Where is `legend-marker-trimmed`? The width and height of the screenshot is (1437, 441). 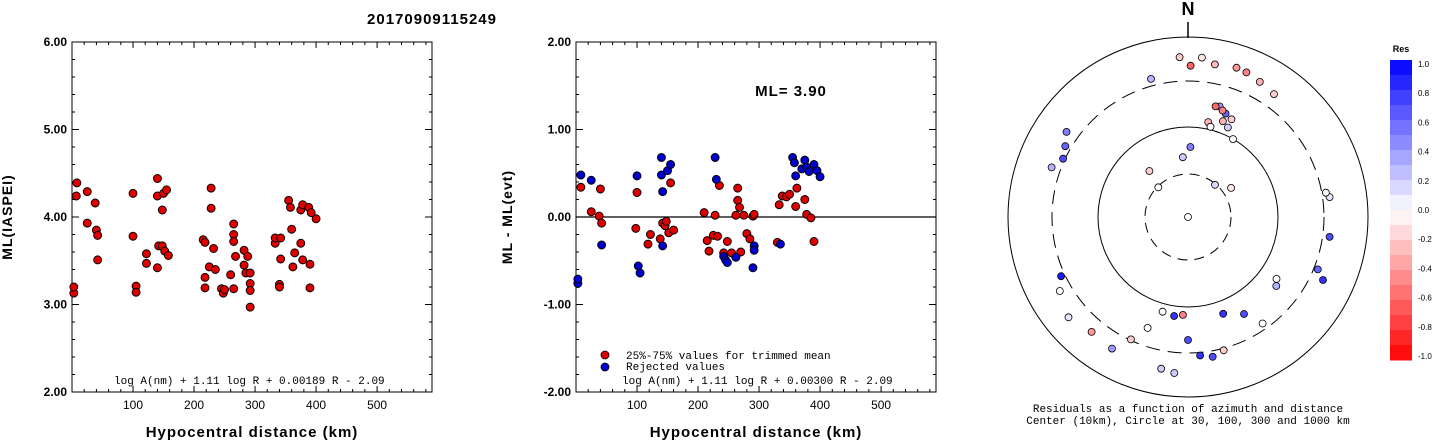
legend-marker-trimmed is located at coordinates (605, 355).